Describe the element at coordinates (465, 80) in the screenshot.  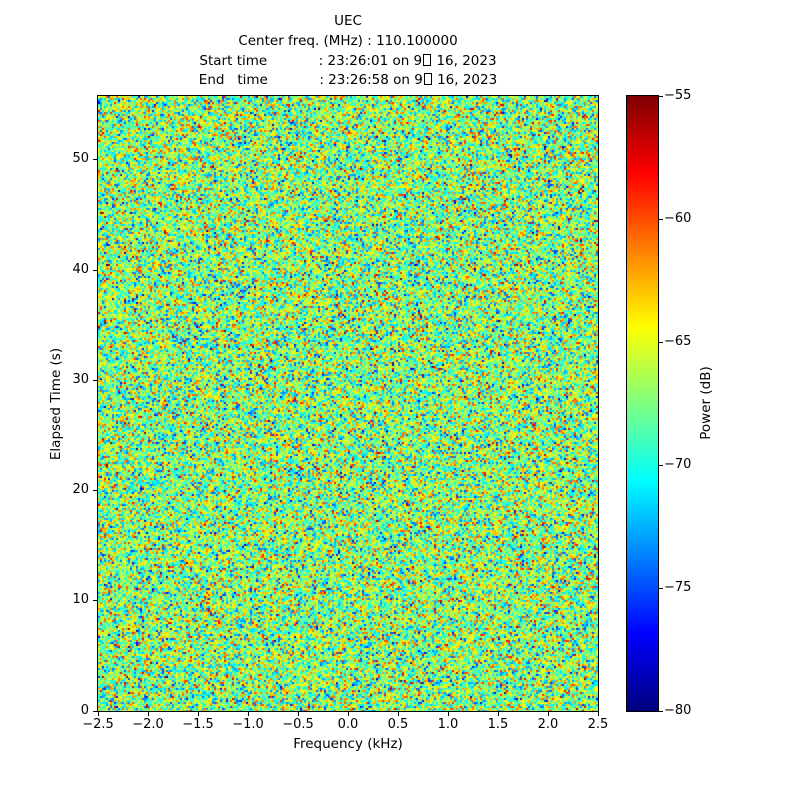
I see `end-time-text-tail: 16, 2023` at that location.